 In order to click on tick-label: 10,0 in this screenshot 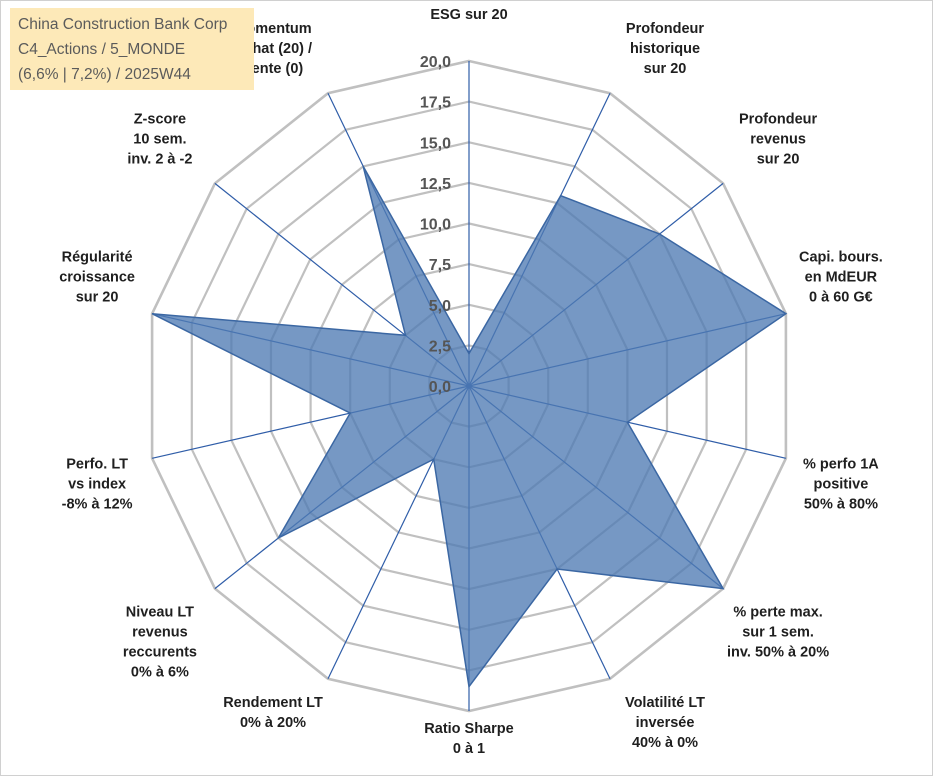, I will do `click(435, 225)`.